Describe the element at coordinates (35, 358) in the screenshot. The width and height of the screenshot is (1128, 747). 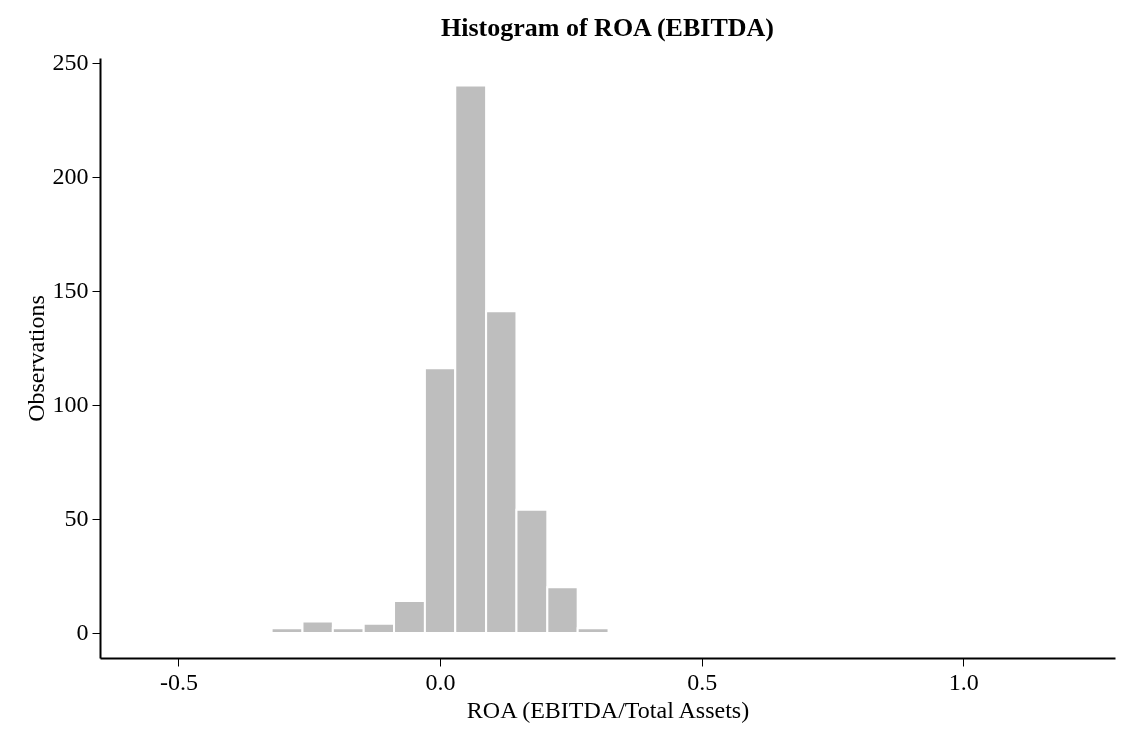
I see `y-axis-title: Observations` at that location.